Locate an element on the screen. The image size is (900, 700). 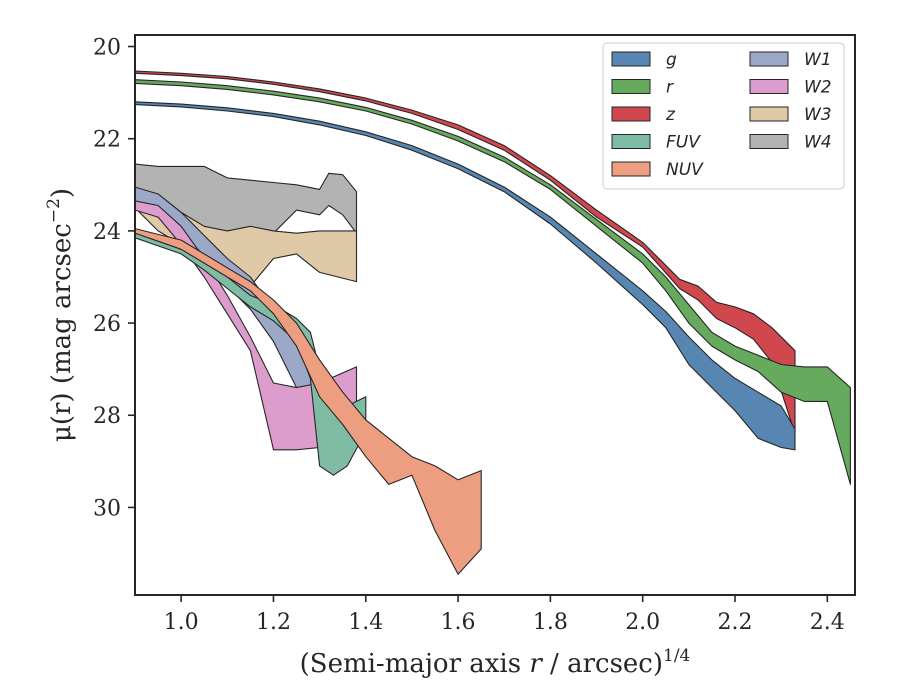
y-axis-label: μ(r) (mag arcsec−2) is located at coordinates (60, 315).